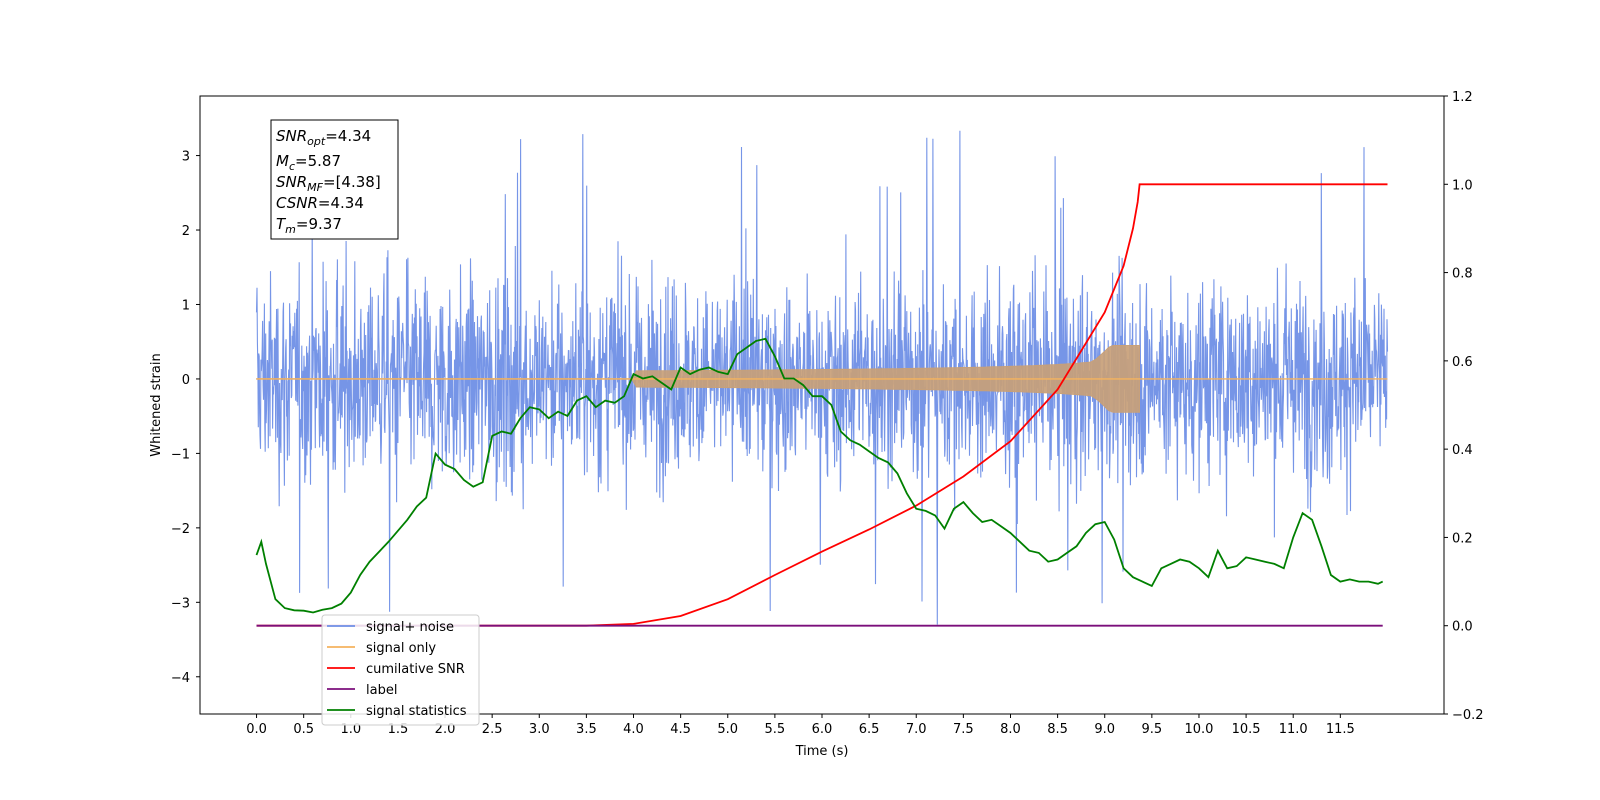 The image size is (1600, 800). Describe the element at coordinates (539, 729) in the screenshot. I see `x-tick-label: 3.0` at that location.